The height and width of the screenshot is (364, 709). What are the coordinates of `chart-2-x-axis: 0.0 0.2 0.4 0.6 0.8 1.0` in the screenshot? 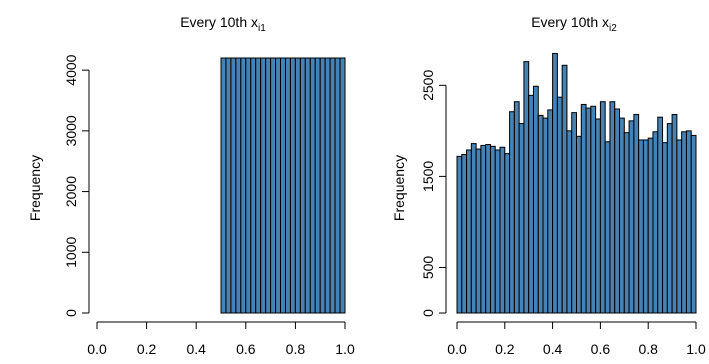 It's located at (576, 339).